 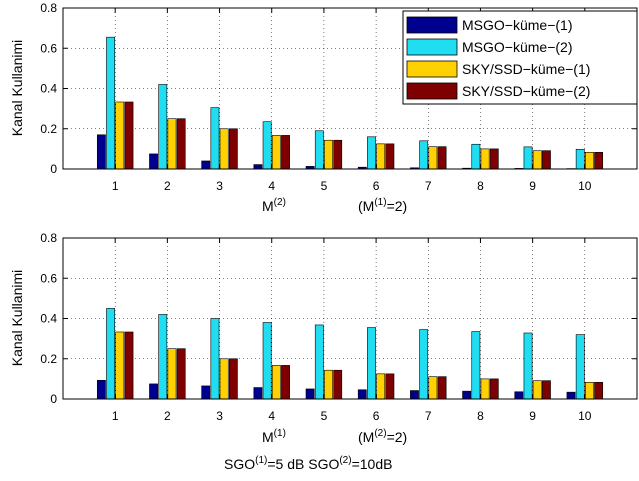 What do you see at coordinates (48, 359) in the screenshot?
I see `bottom-ytick-label: 0.2` at bounding box center [48, 359].